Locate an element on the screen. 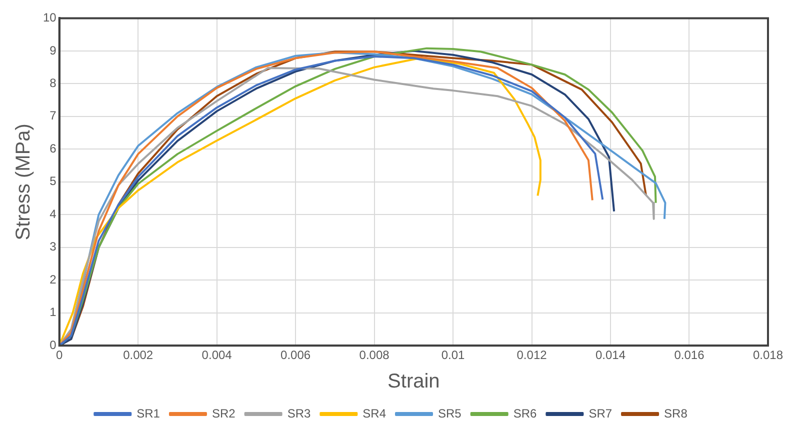  legend-label: SR3 is located at coordinates (299, 413).